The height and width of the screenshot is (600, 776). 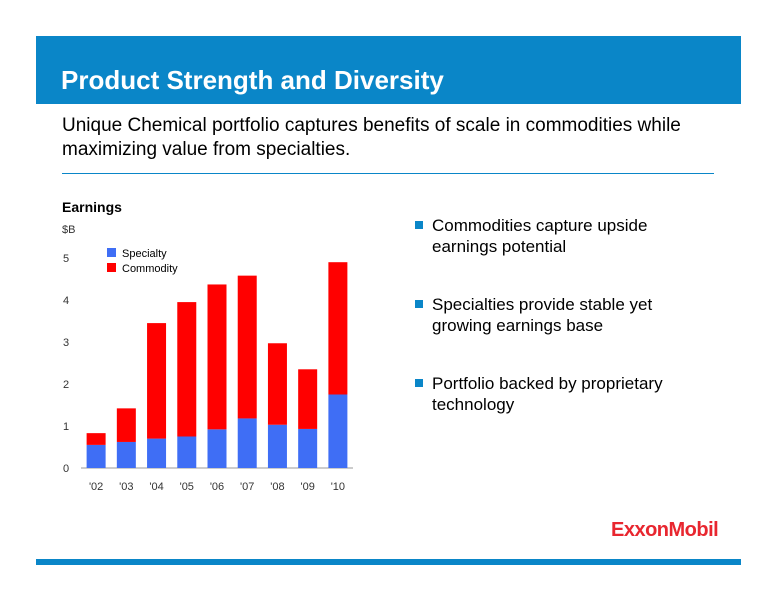 I want to click on x-tick-label: '09, so click(x=307, y=487).